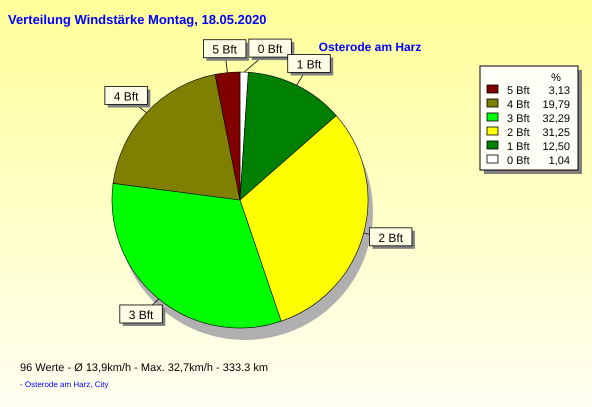  Describe the element at coordinates (391, 237) in the screenshot. I see `slice-label: 2 Bft` at that location.